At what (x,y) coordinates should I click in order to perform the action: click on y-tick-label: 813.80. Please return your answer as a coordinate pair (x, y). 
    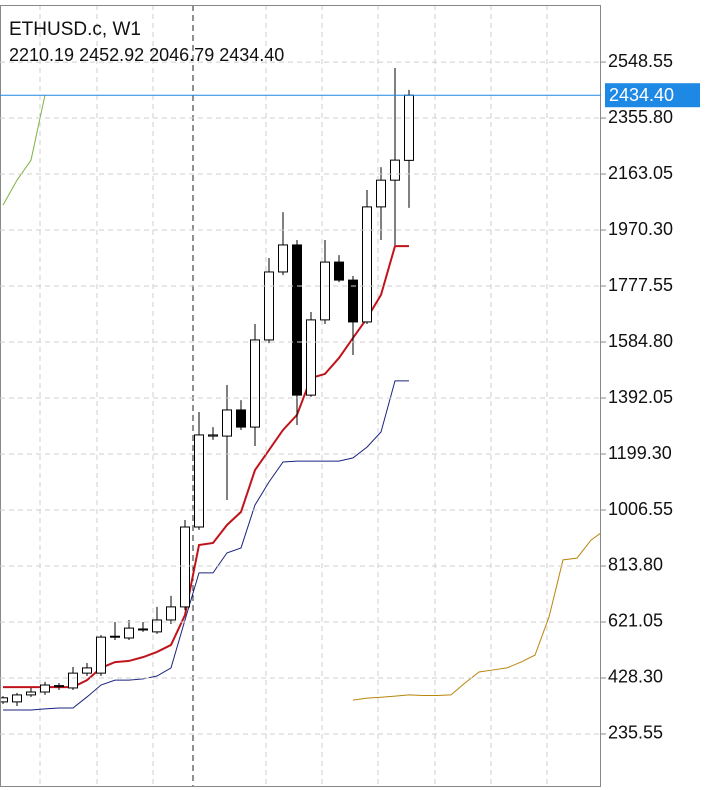
    Looking at the image, I should click on (635, 565).